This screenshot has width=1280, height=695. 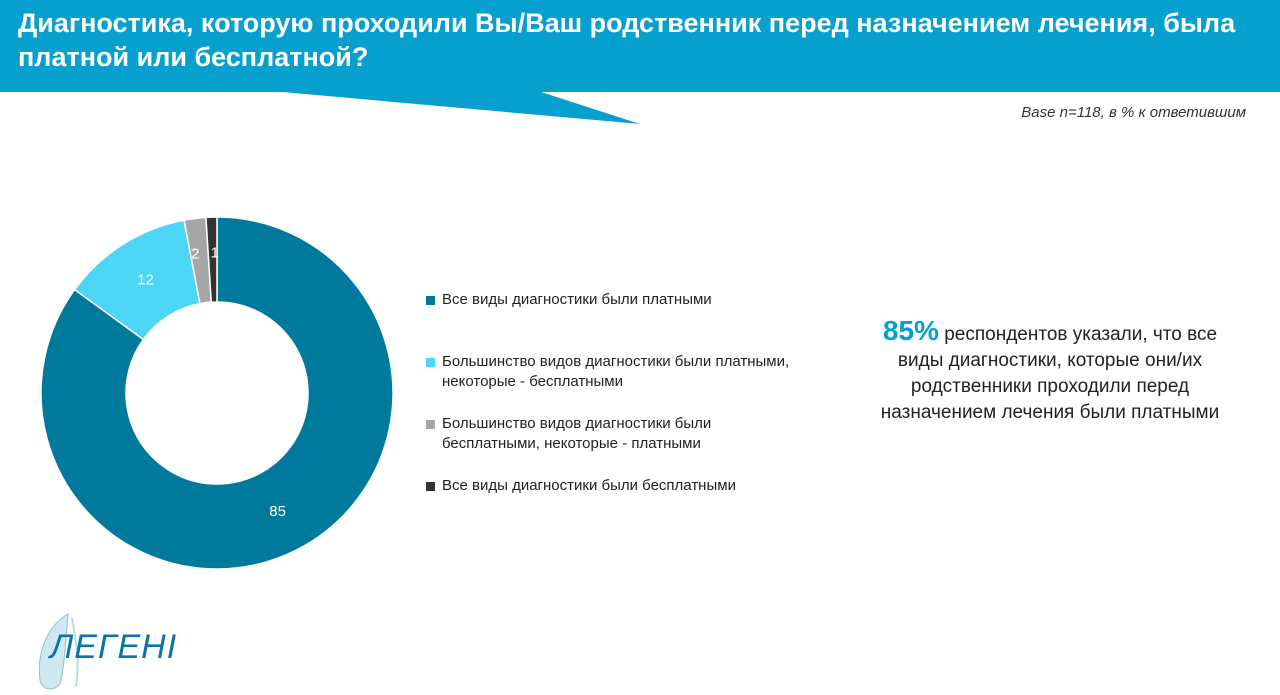 I want to click on legend-label: Все виды диагностики были платными, so click(x=577, y=299).